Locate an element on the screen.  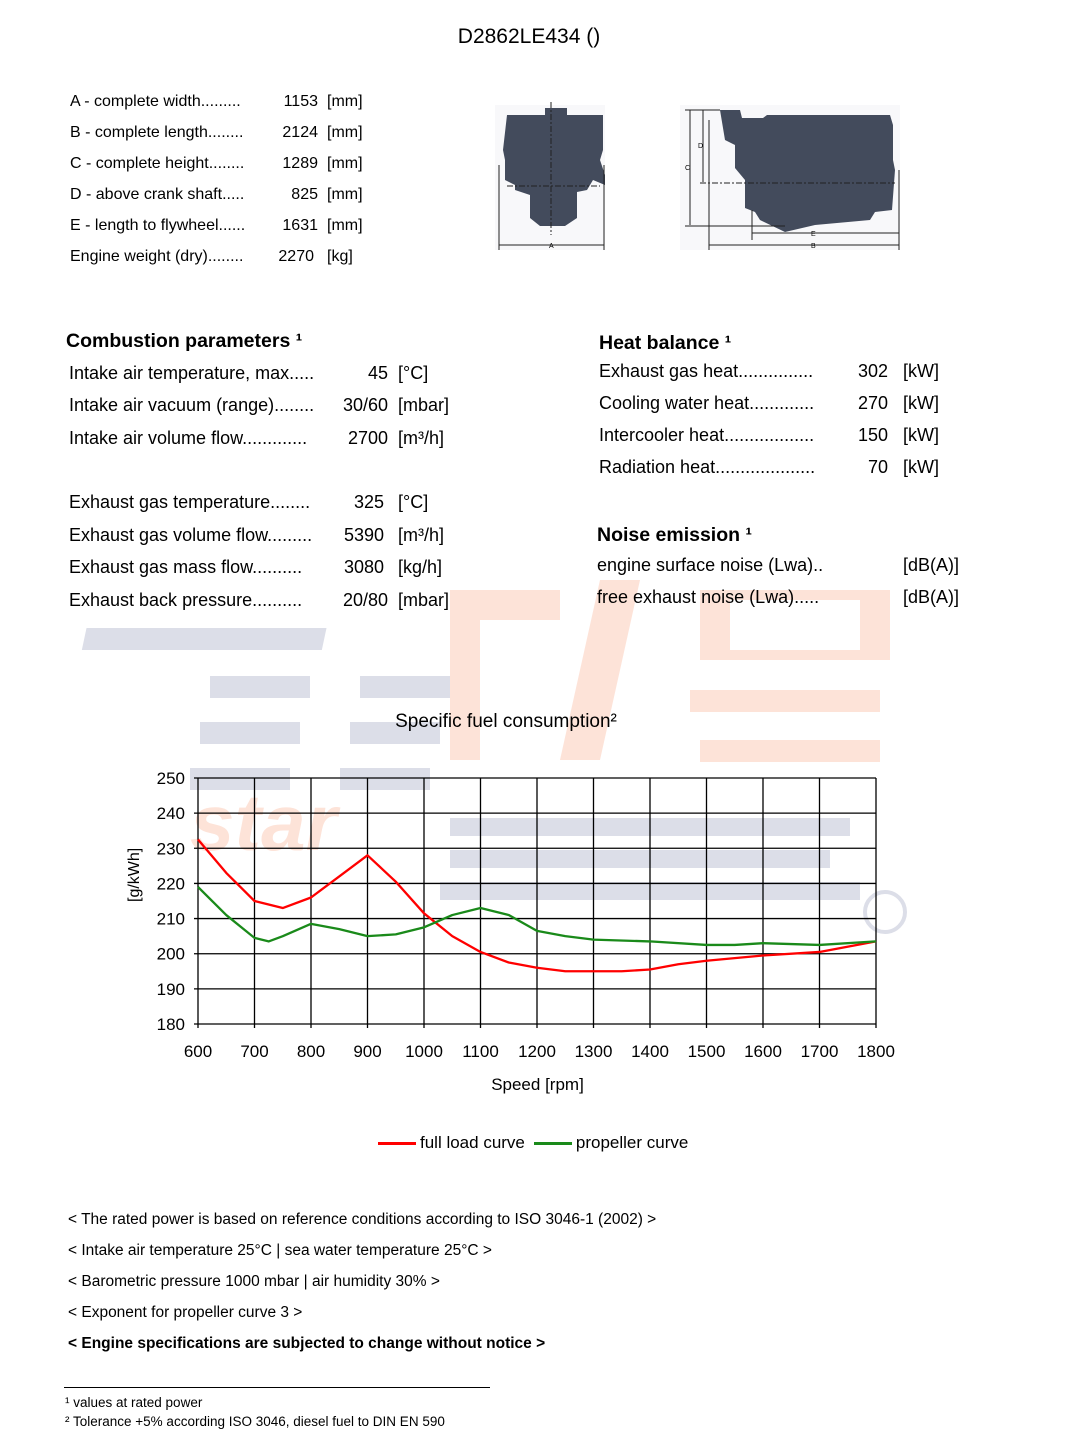
param-value: 5390 is located at coordinates (363, 535).